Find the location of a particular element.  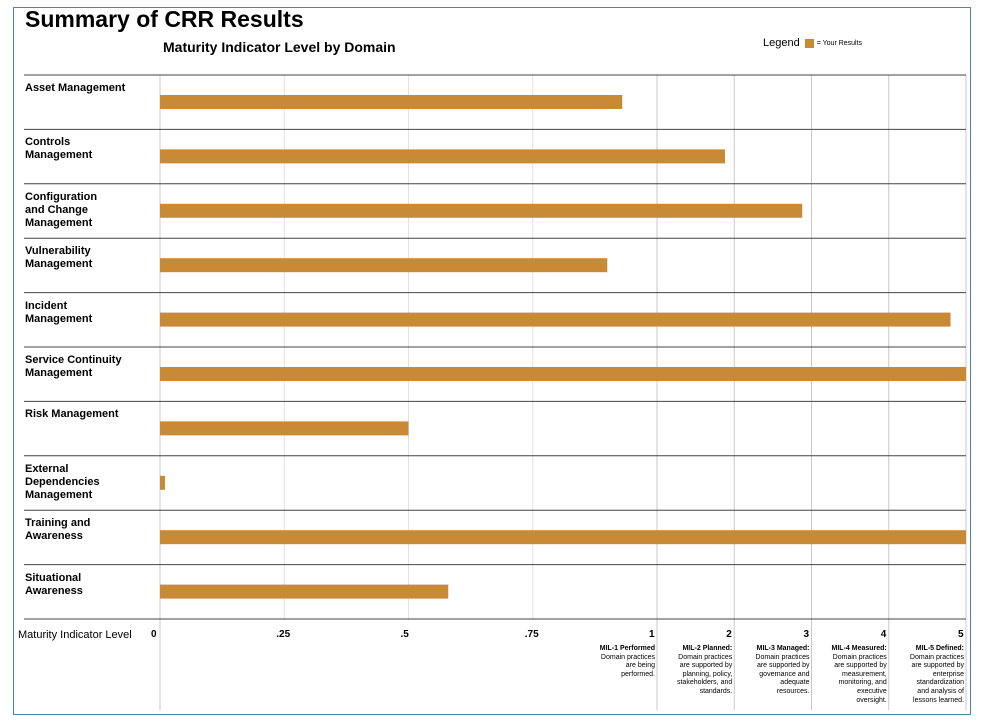

mil-description-line: executive is located at coordinates (852, 692).